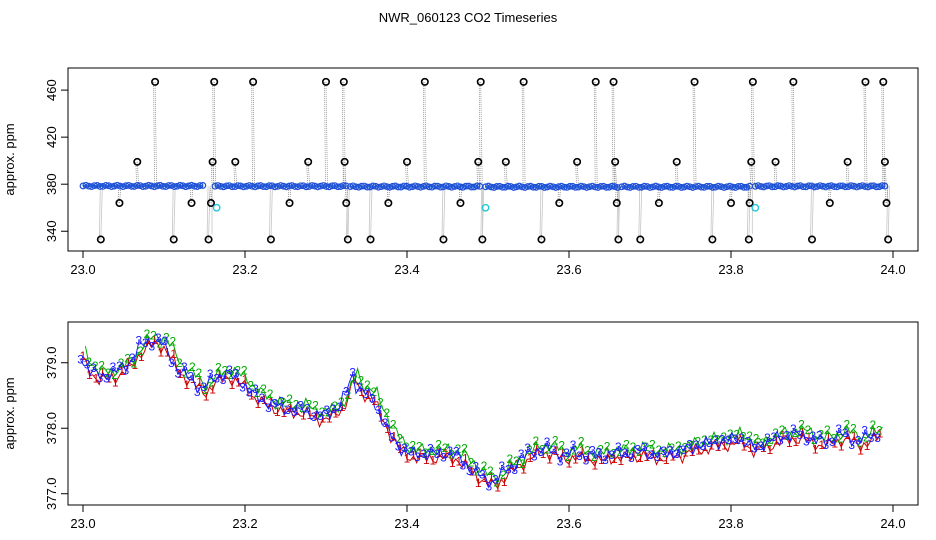  Describe the element at coordinates (885, 186) in the screenshot. I see `baseline-point` at that location.